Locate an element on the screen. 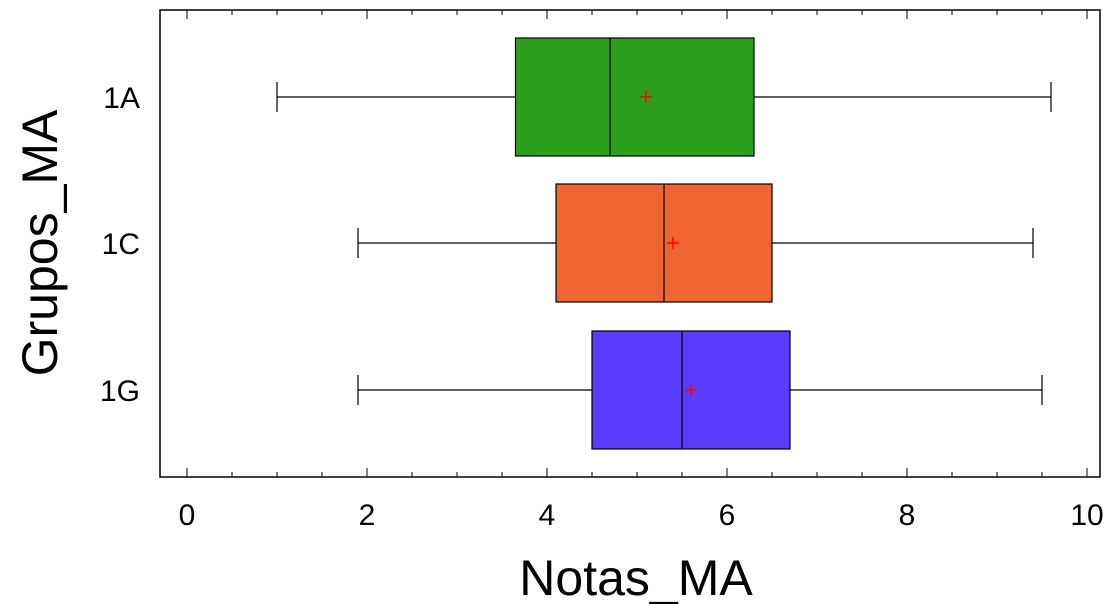 Image resolution: width=1109 pixels, height=604 pixels. y-tick-labels: 1A 1C 1G is located at coordinates (120, 245).